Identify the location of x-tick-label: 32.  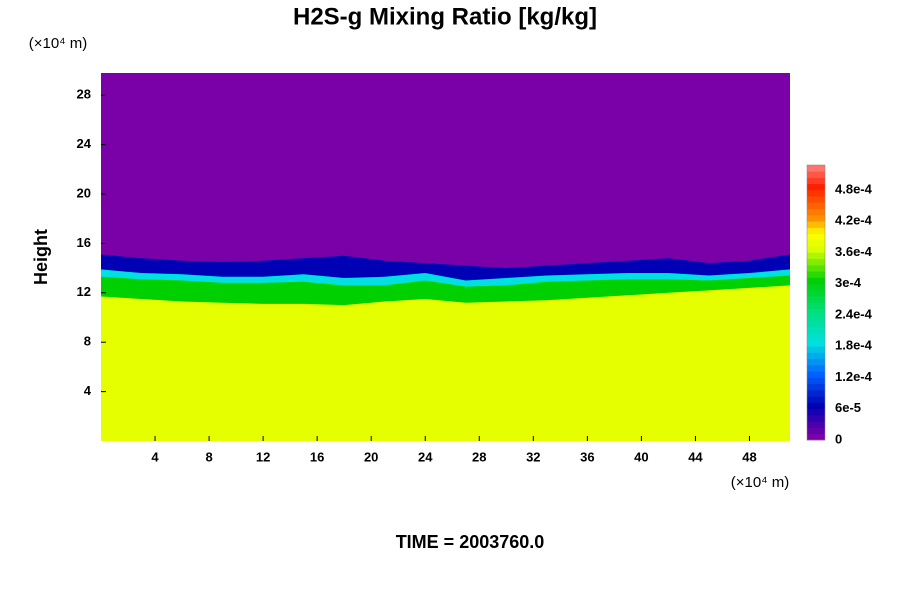
(533, 456).